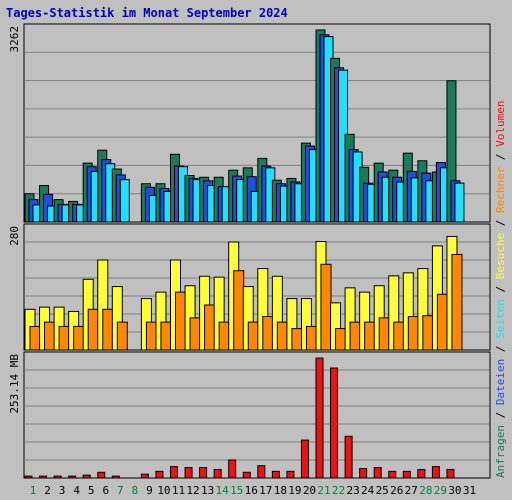 This screenshot has height=500, width=512. Describe the element at coordinates (62, 490) in the screenshot. I see `x-tick-label-3: 3` at that location.